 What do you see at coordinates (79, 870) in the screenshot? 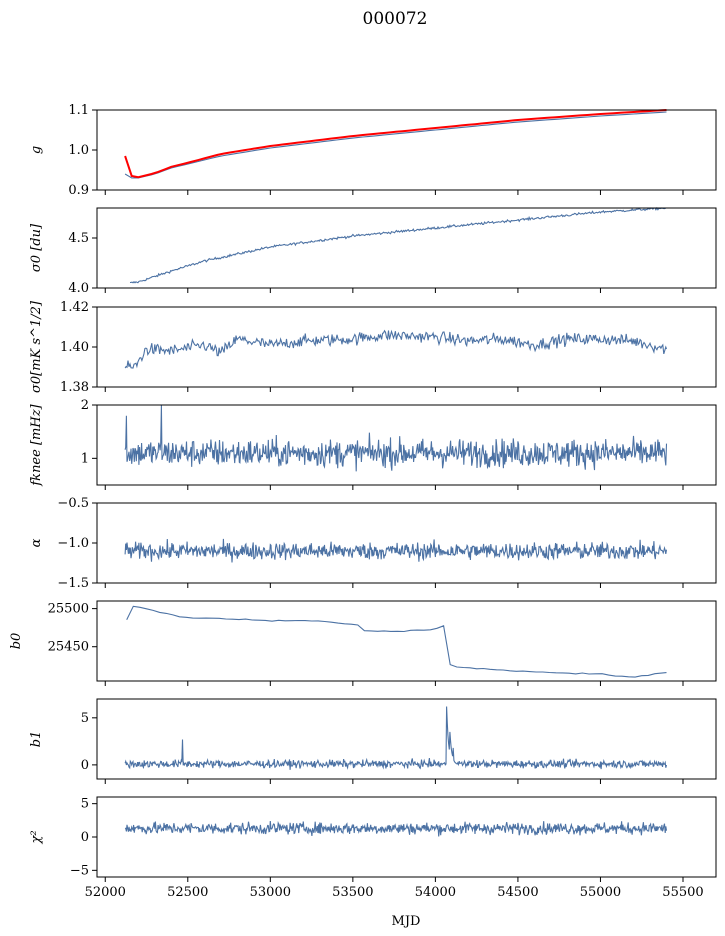
I see `y-tick-label: −5` at bounding box center [79, 870].